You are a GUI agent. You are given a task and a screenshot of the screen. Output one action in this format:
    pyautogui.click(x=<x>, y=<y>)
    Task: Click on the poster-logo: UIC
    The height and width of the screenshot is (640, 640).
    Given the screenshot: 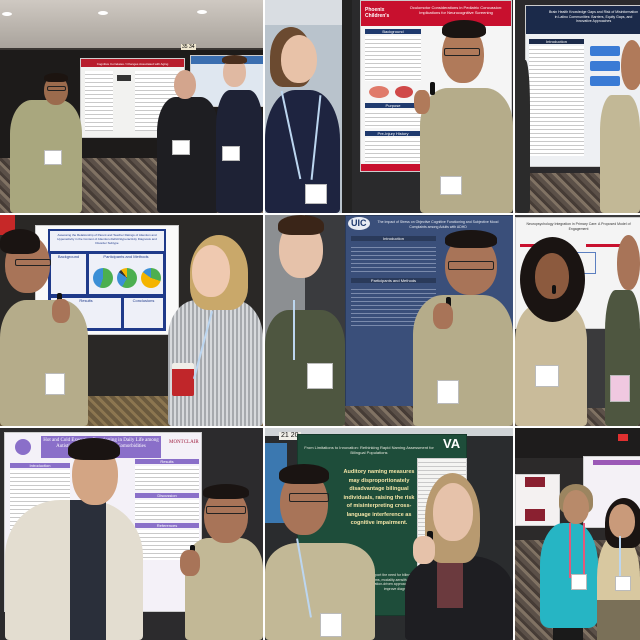 What is the action you would take?
    pyautogui.click(x=359, y=223)
    